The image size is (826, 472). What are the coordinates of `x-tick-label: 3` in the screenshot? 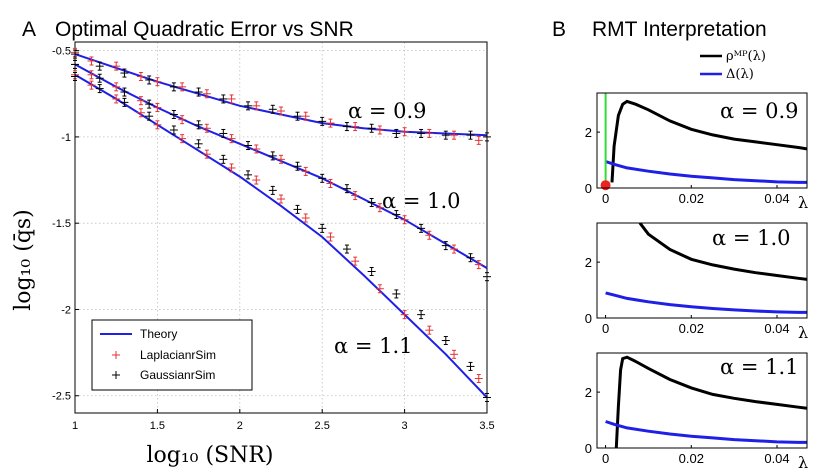 It's located at (405, 426).